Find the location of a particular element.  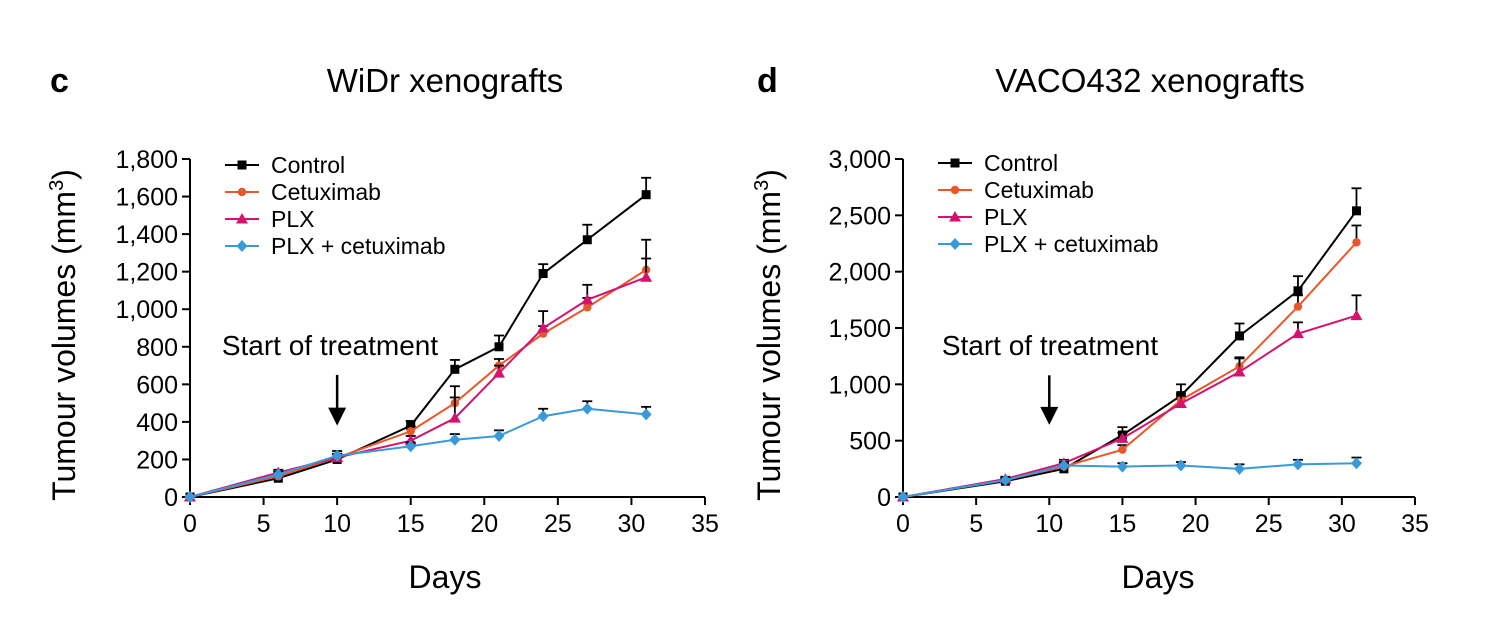

series-cetuximab is located at coordinates (1130, 363).